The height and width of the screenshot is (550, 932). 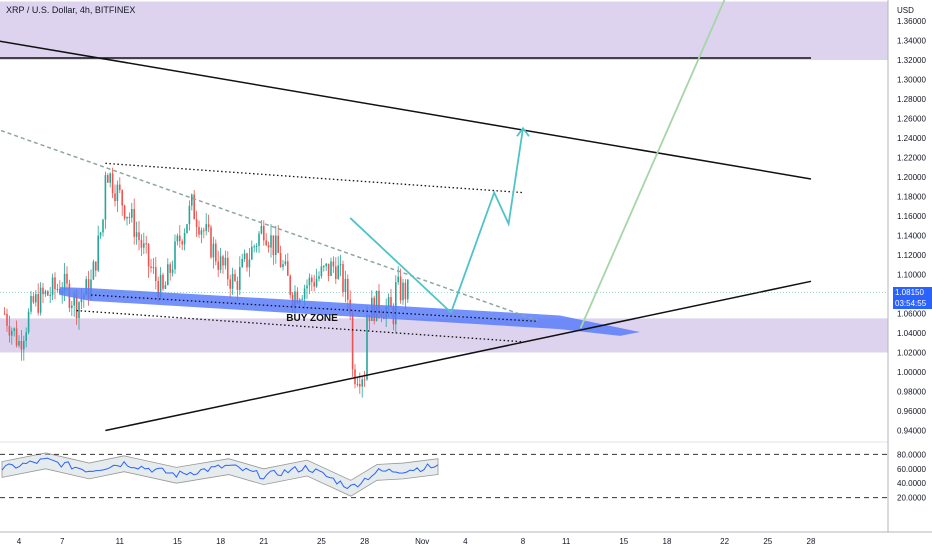 I want to click on price-tick: 1.00000, so click(x=911, y=372).